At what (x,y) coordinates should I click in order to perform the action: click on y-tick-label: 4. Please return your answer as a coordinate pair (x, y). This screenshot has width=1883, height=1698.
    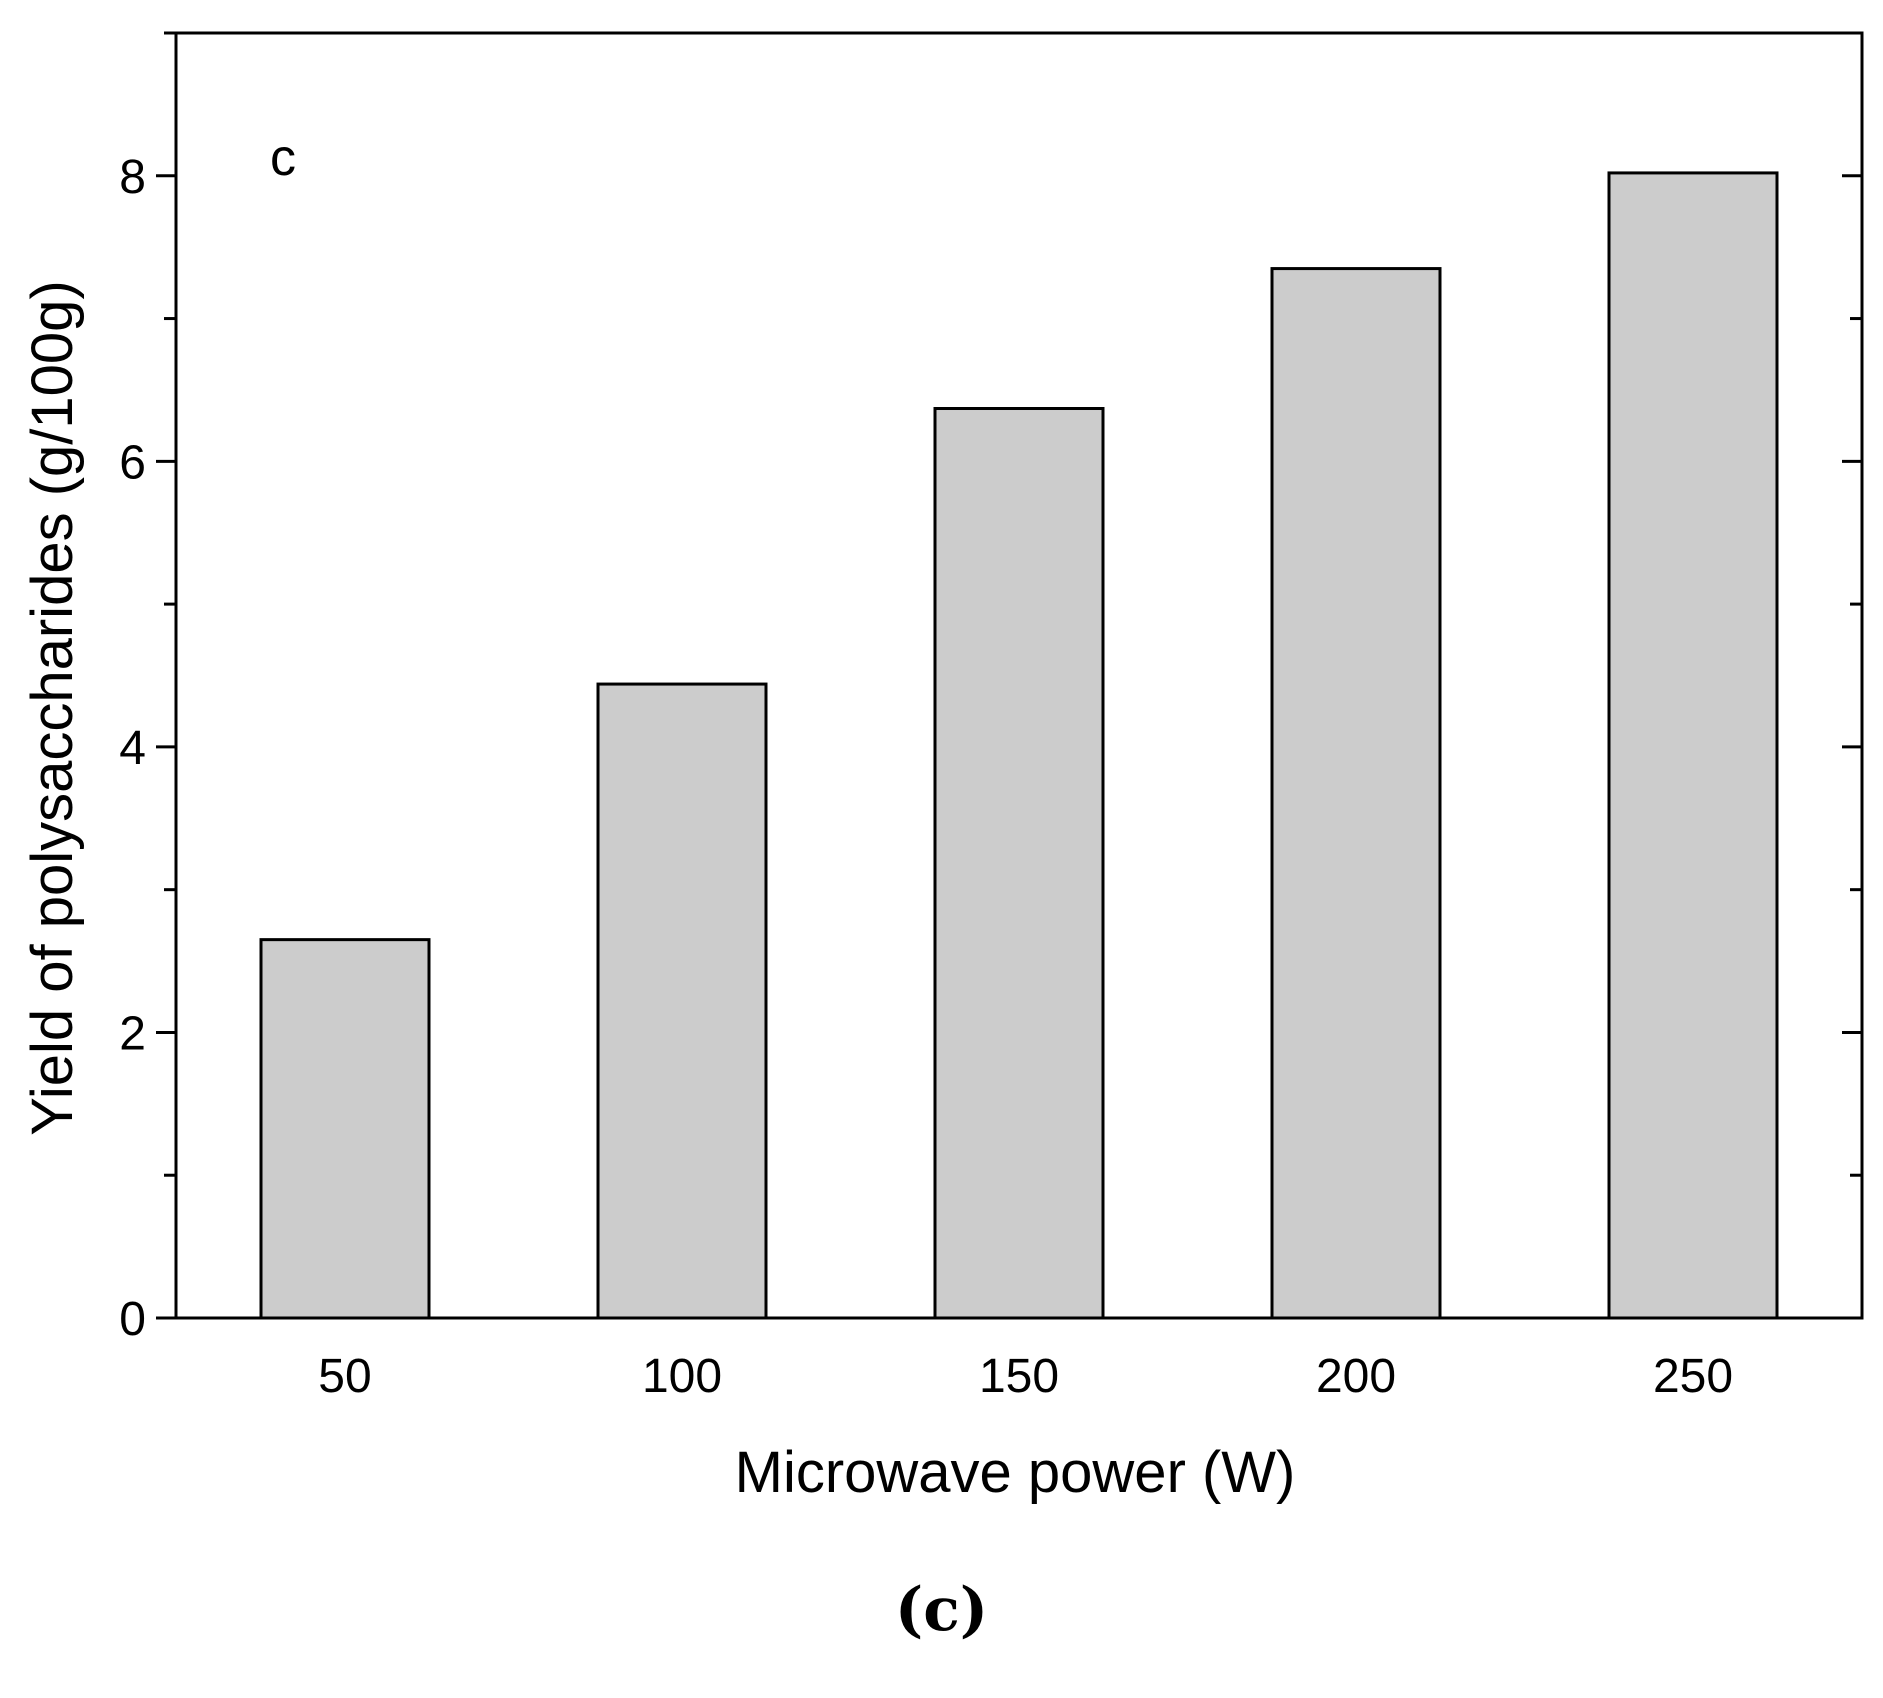
    Looking at the image, I should click on (132, 748).